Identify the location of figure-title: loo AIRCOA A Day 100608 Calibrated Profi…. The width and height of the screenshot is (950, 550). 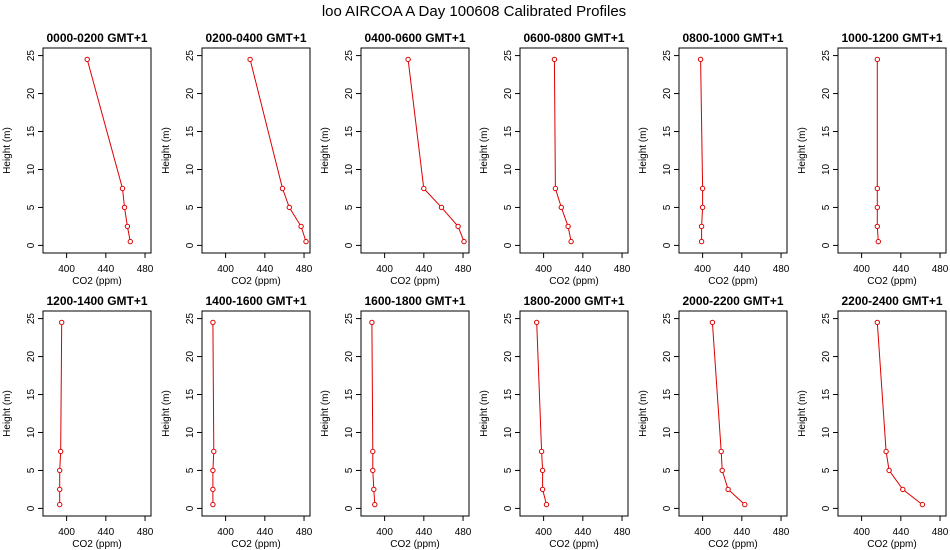
(474, 11).